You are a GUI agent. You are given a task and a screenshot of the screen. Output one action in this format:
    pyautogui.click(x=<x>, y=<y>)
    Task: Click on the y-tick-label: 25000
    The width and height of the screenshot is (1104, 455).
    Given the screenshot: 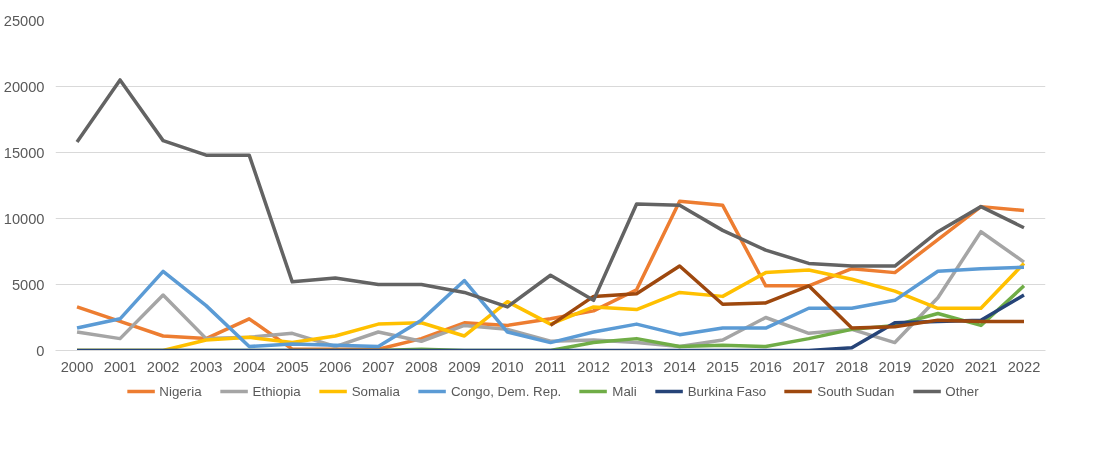 What is the action you would take?
    pyautogui.click(x=24, y=20)
    